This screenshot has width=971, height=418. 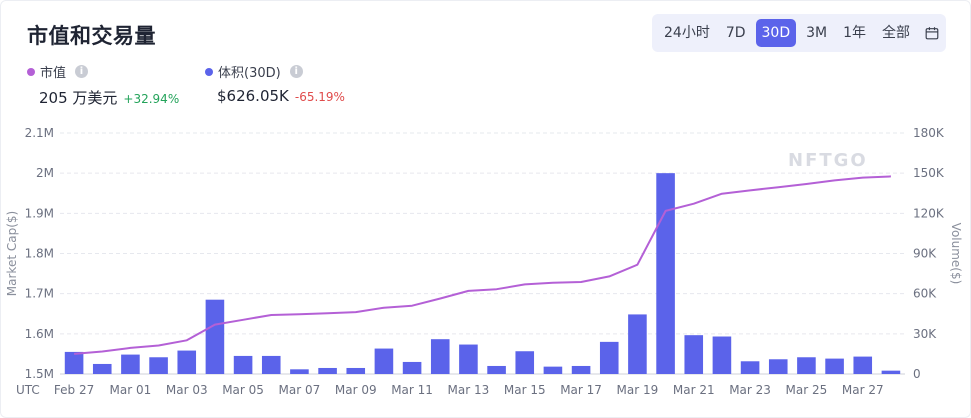 What do you see at coordinates (74, 390) in the screenshot?
I see `x-tick-label: Feb 27` at bounding box center [74, 390].